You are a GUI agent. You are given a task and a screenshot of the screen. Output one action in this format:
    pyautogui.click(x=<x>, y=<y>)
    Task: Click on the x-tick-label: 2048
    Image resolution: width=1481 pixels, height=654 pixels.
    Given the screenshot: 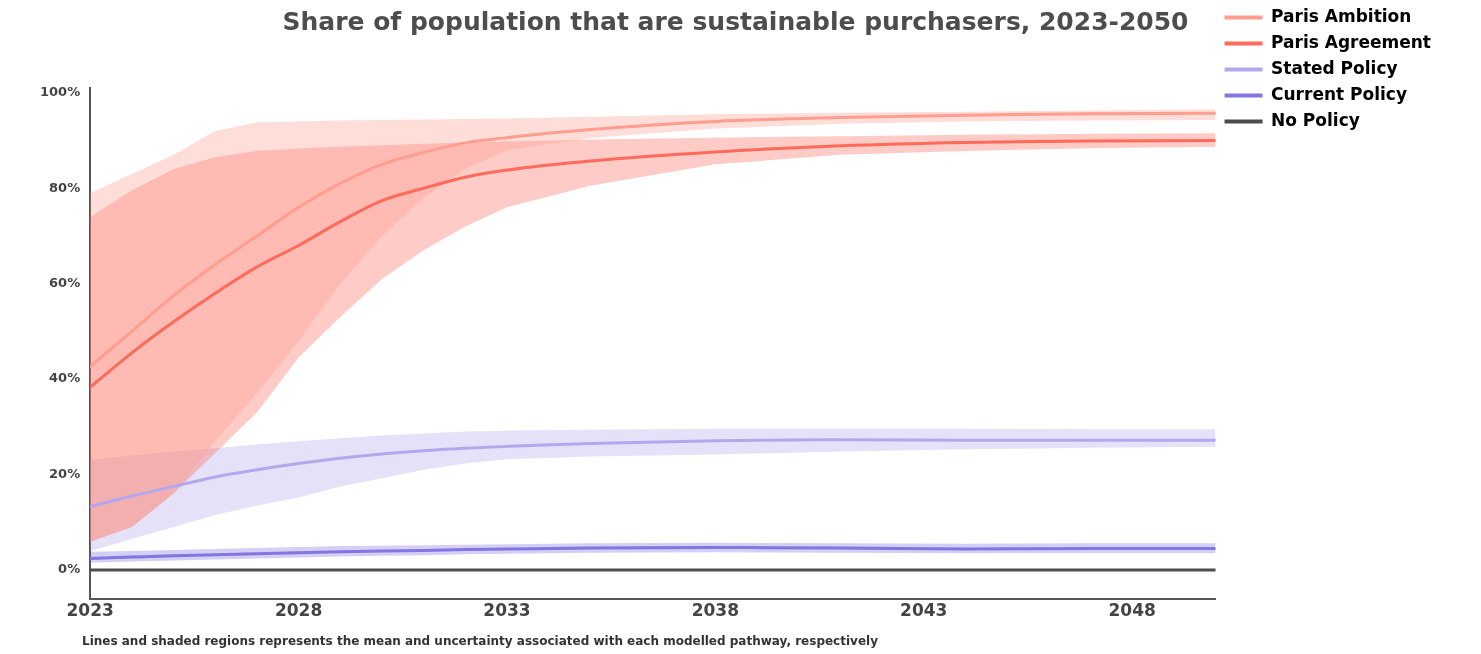 What is the action you would take?
    pyautogui.click(x=1132, y=610)
    